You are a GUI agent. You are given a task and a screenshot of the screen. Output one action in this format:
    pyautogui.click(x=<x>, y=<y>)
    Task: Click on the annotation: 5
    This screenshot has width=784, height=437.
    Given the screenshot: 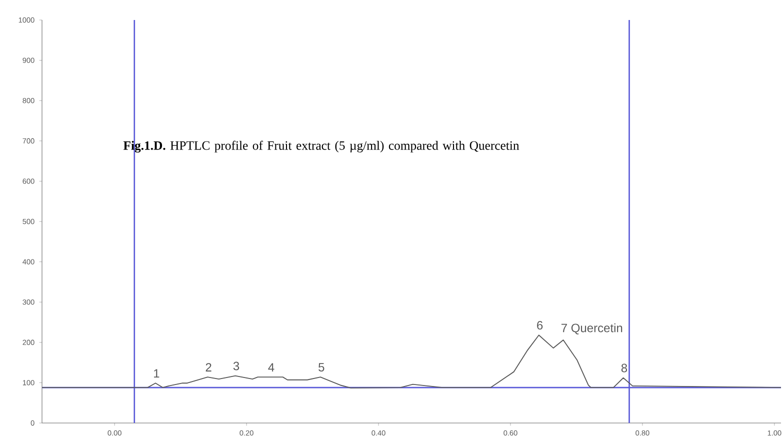 What is the action you would take?
    pyautogui.click(x=321, y=367)
    